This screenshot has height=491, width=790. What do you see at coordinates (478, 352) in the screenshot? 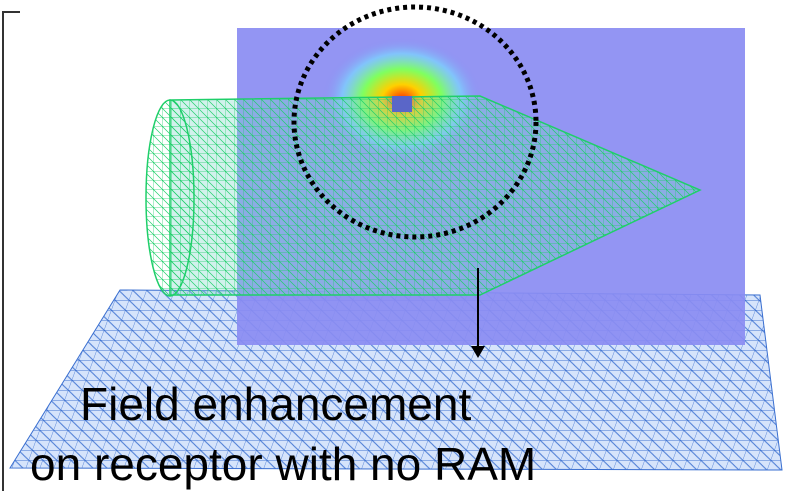
I see `arrow-head` at bounding box center [478, 352].